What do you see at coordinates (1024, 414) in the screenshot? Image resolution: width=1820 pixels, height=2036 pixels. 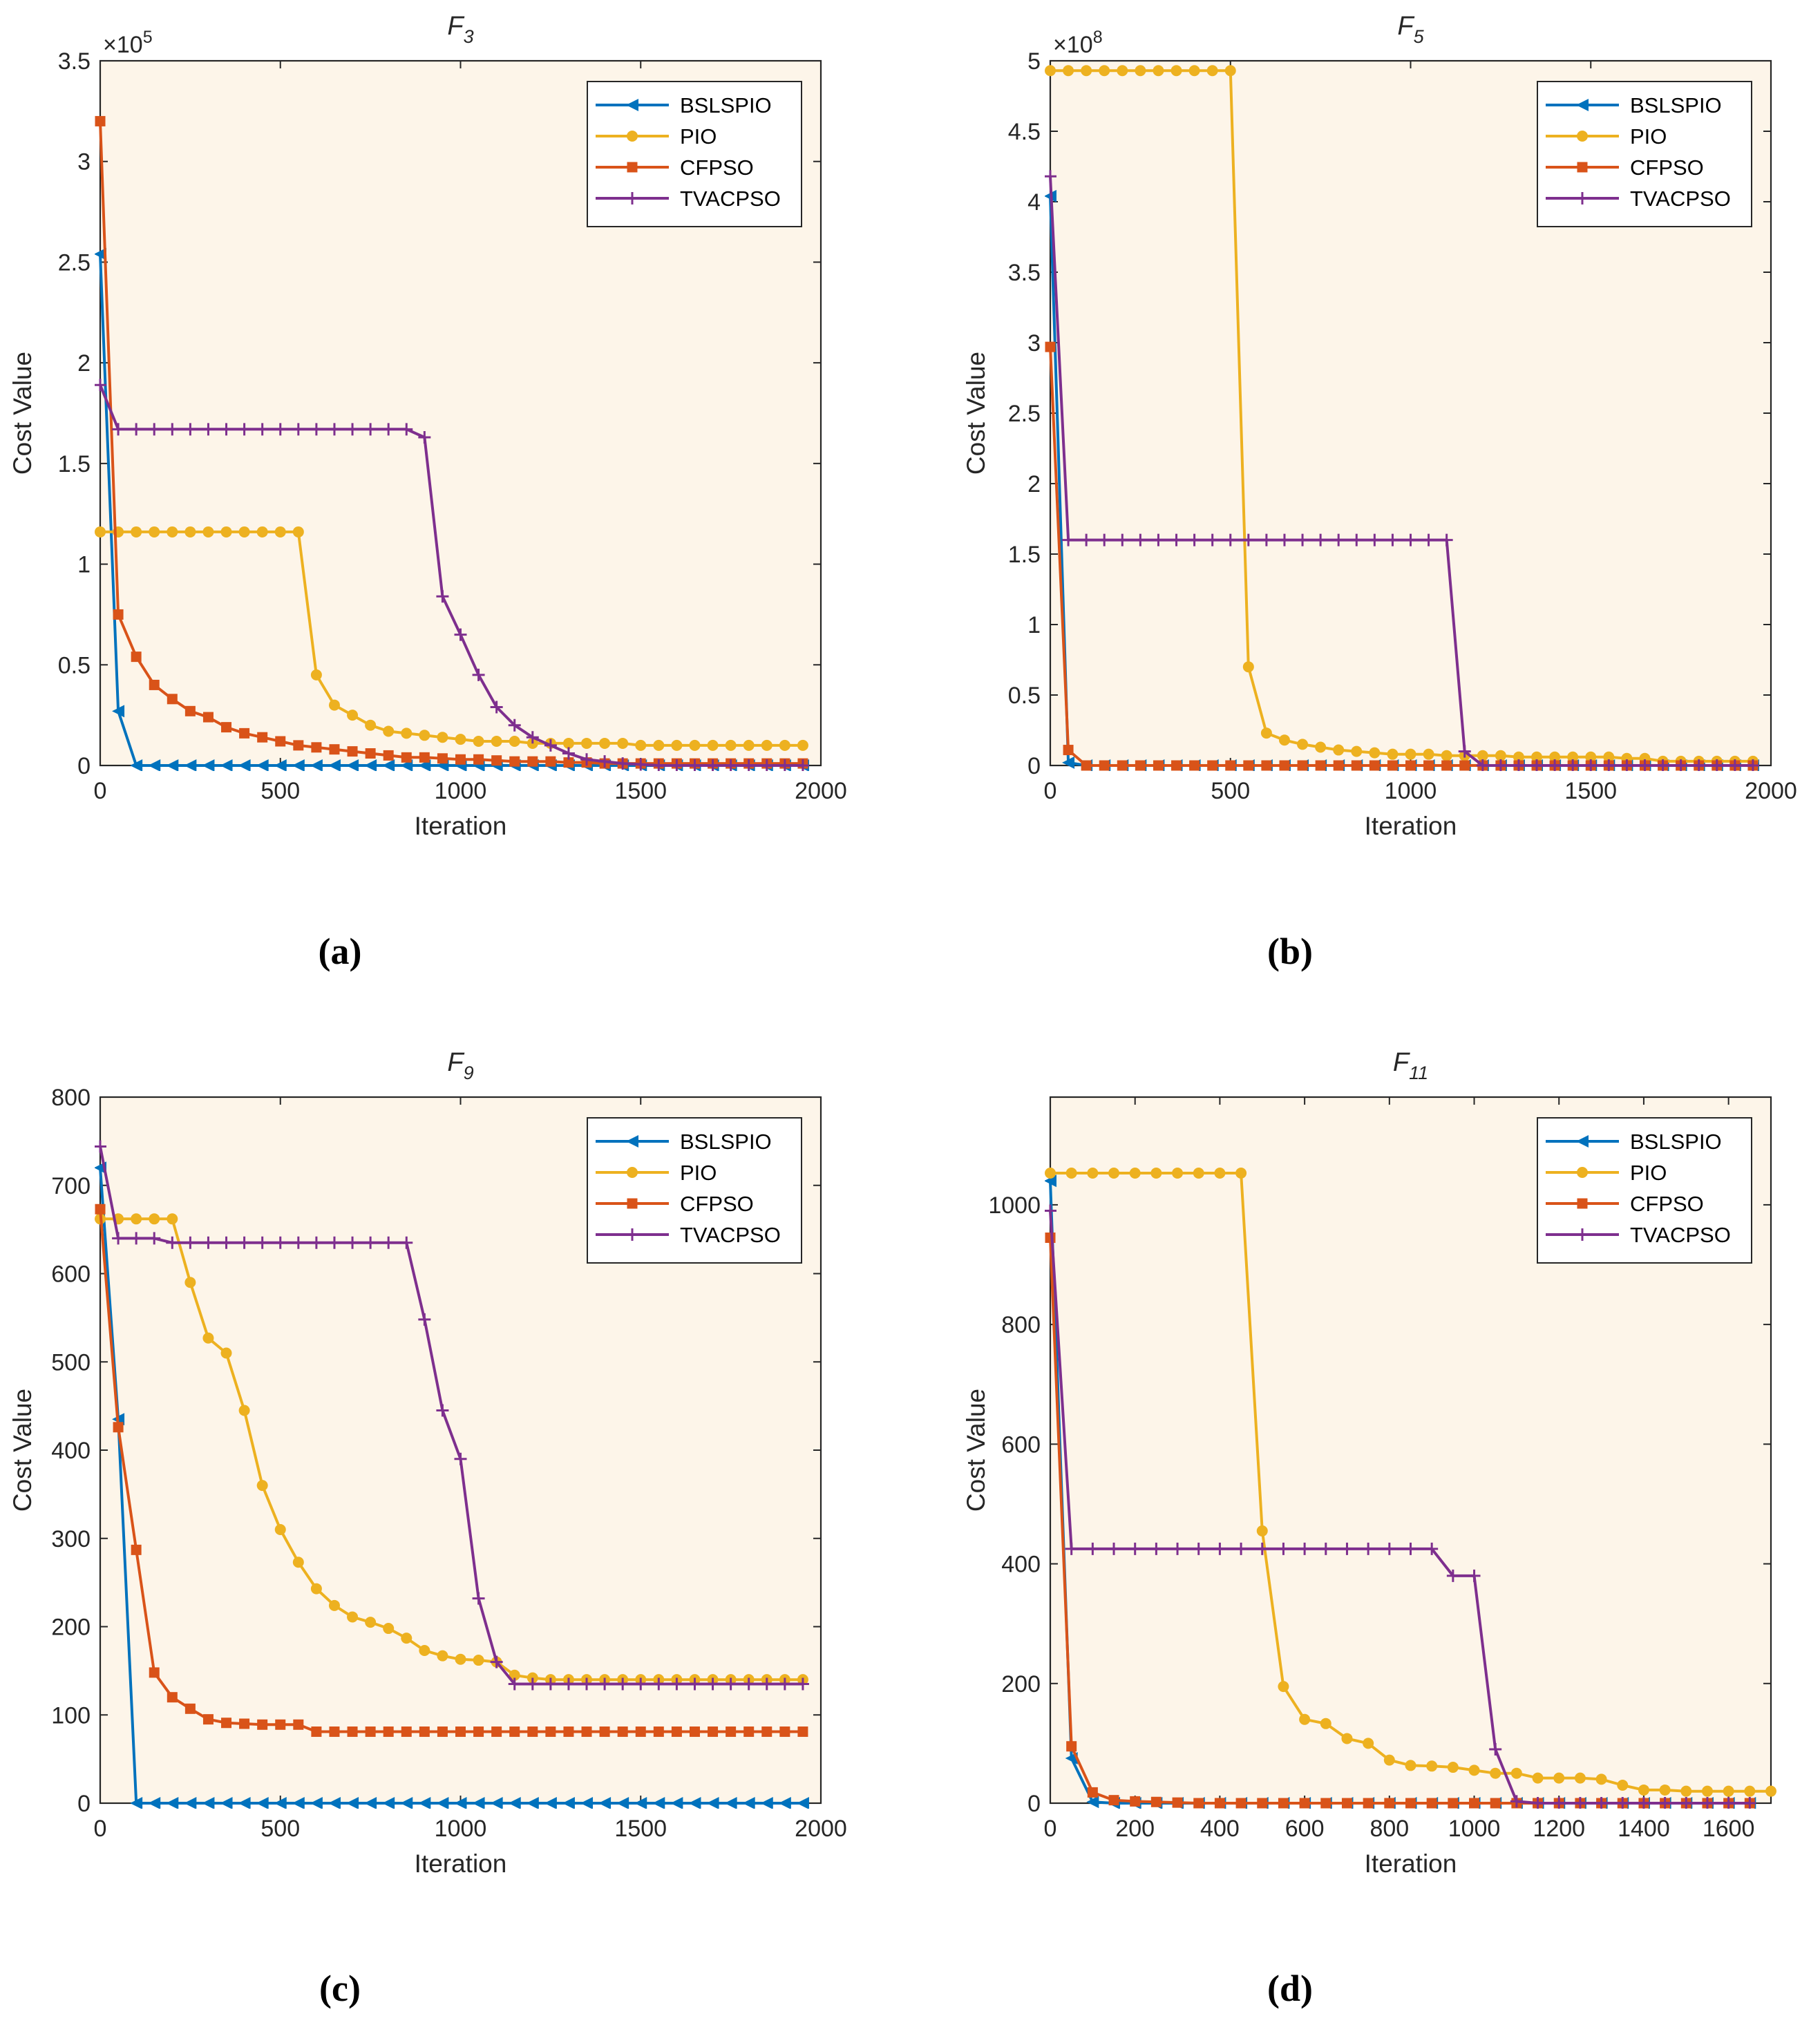 I see `y-tick-label: 2.5` at bounding box center [1024, 414].